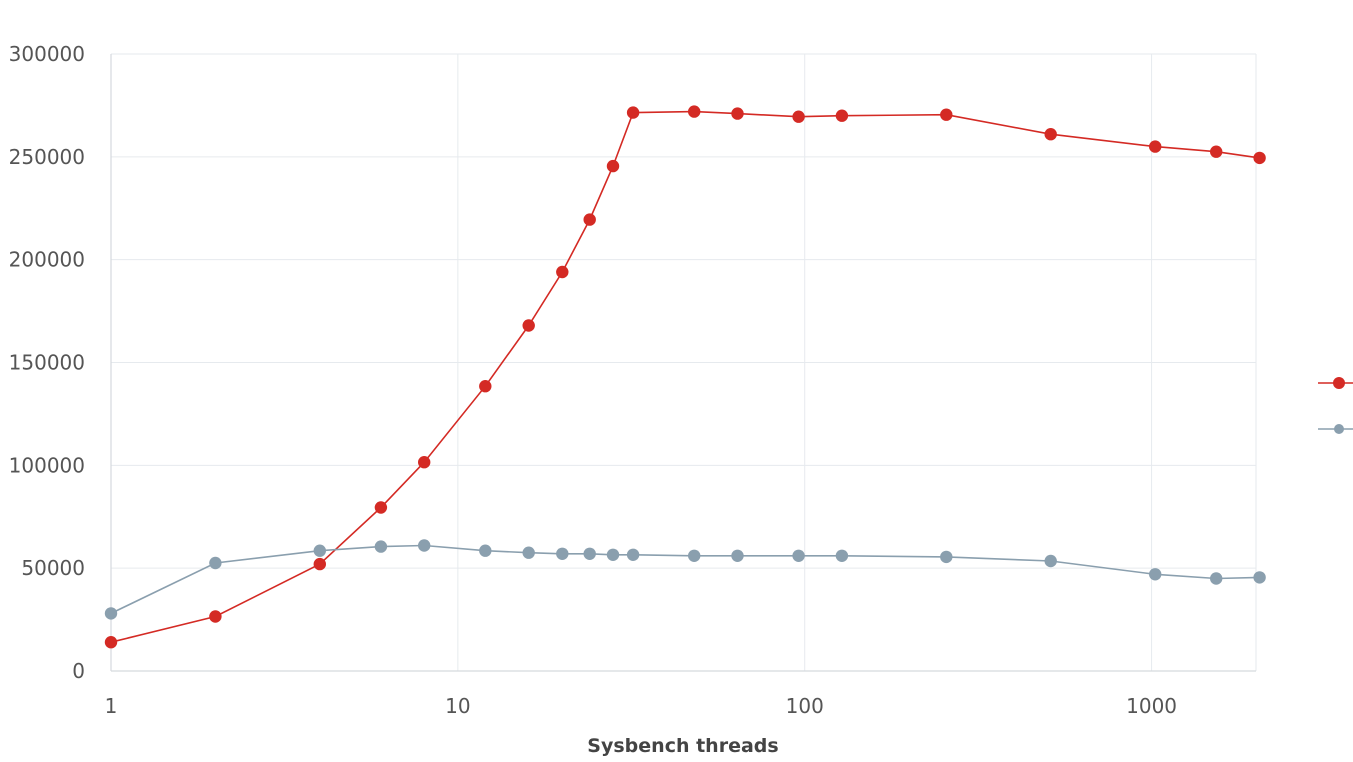 The width and height of the screenshot is (1353, 762). I want to click on y-tick-label: 200000, so click(47, 260).